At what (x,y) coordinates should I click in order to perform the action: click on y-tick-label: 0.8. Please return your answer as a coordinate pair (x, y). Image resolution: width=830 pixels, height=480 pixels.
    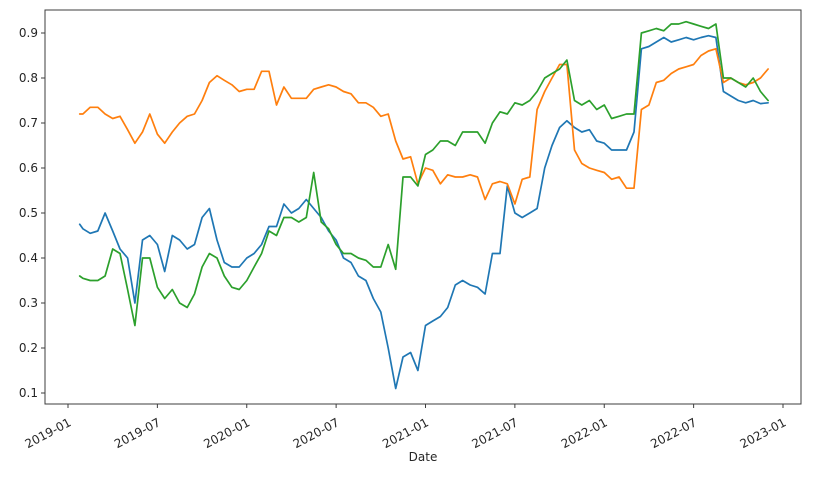
    Looking at the image, I should click on (28, 78).